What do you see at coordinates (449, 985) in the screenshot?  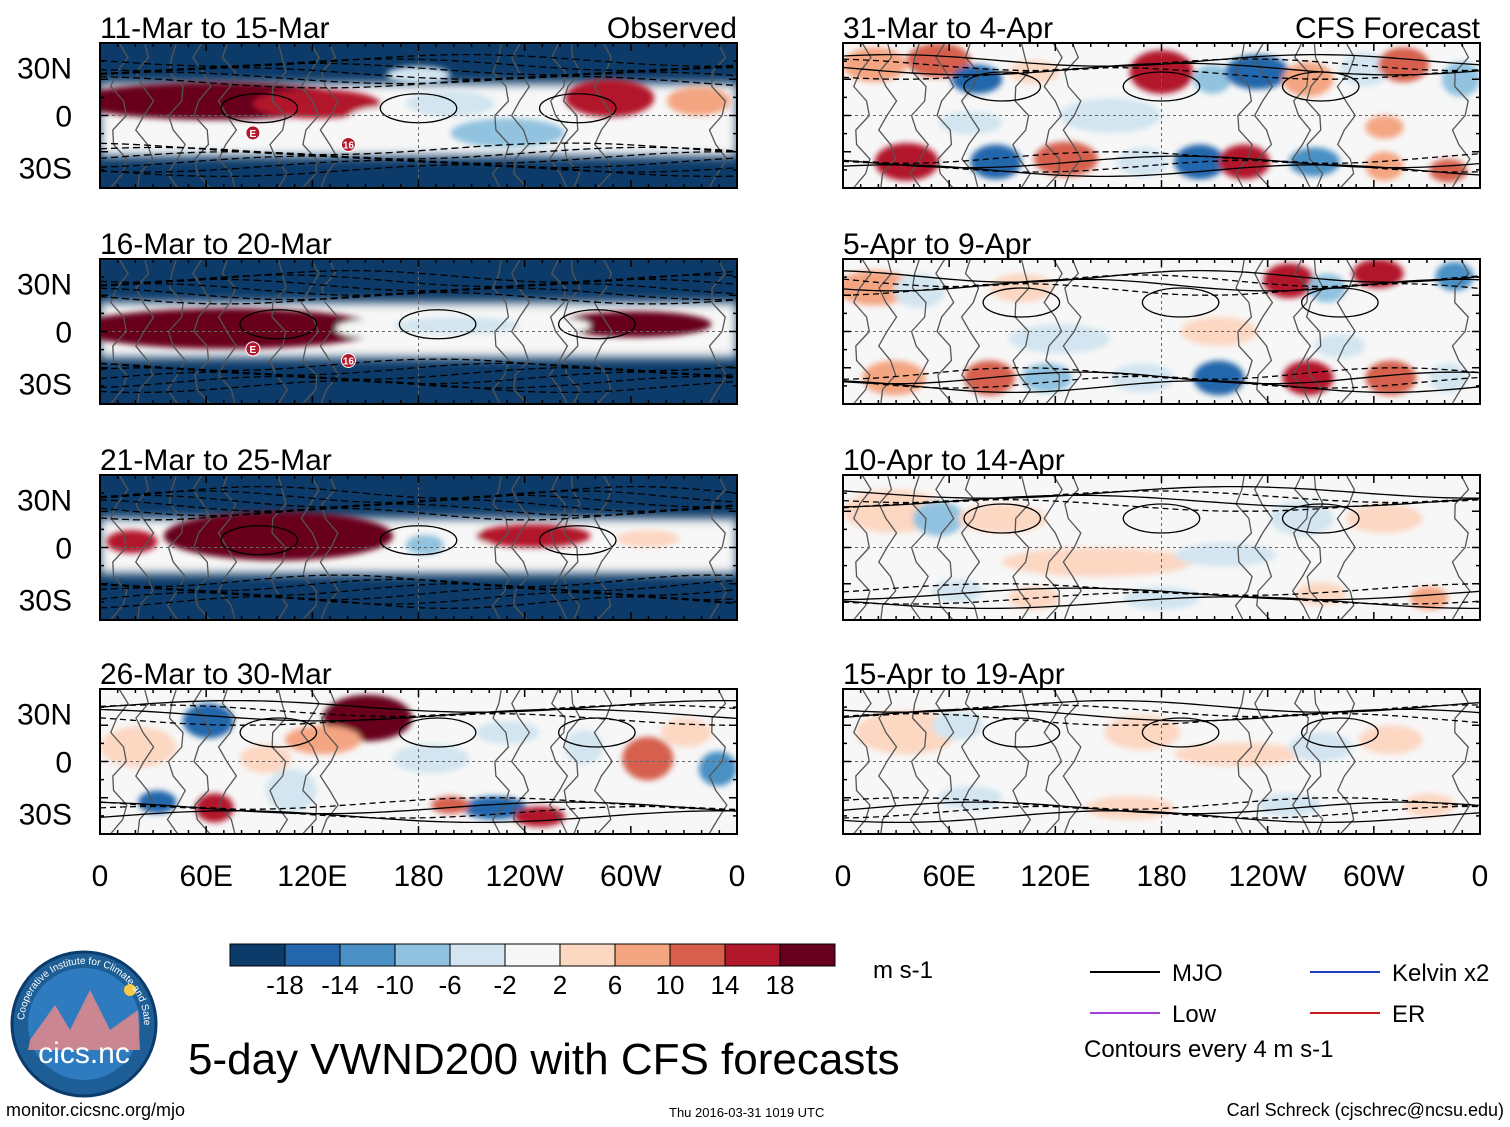 I see `colorbar-tick-label: -6` at bounding box center [449, 985].